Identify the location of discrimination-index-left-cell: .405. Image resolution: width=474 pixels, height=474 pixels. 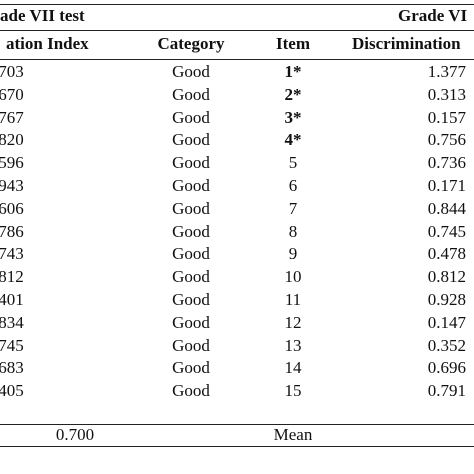
(12, 390).